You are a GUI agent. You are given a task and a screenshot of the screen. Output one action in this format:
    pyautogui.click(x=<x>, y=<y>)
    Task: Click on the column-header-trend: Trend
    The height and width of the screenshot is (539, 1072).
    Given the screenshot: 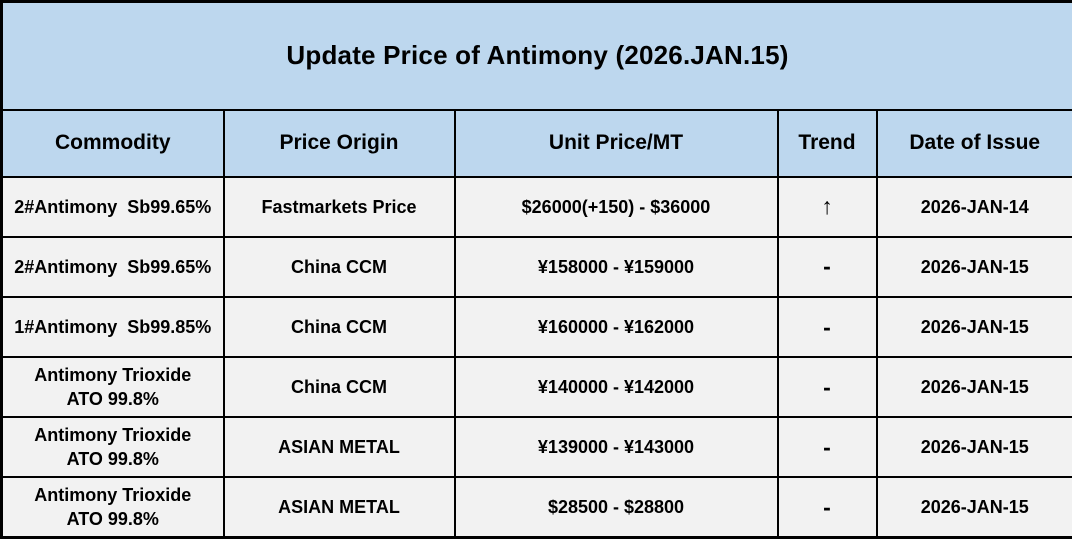 What is the action you would take?
    pyautogui.click(x=827, y=143)
    